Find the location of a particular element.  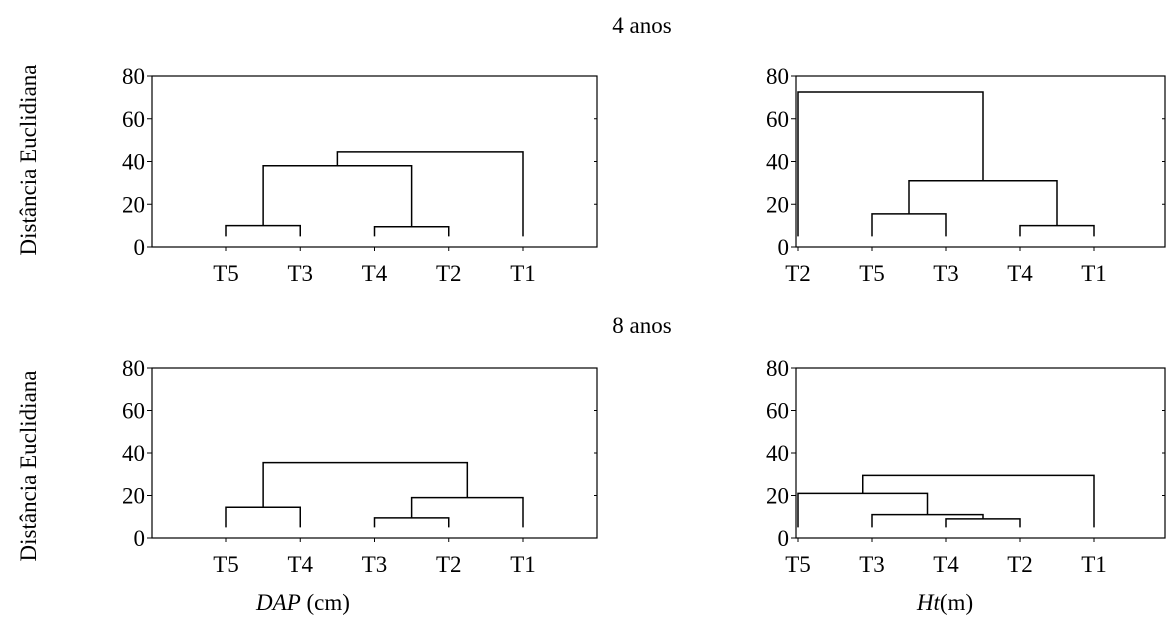

dendrogram-panel: 0 20 40 60 80 T5 T4 T3 T2 T1 is located at coordinates (360, 466).